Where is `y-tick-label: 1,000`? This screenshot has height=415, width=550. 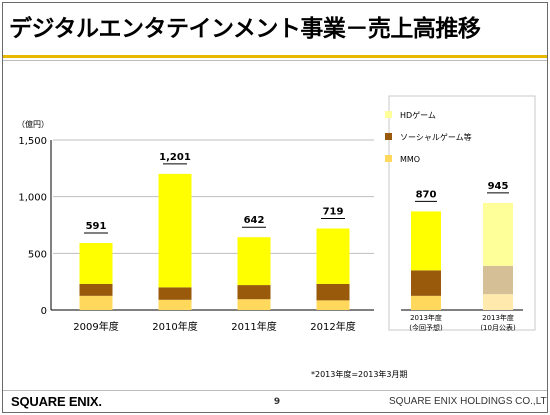 y-tick-label: 1,000 is located at coordinates (32, 198).